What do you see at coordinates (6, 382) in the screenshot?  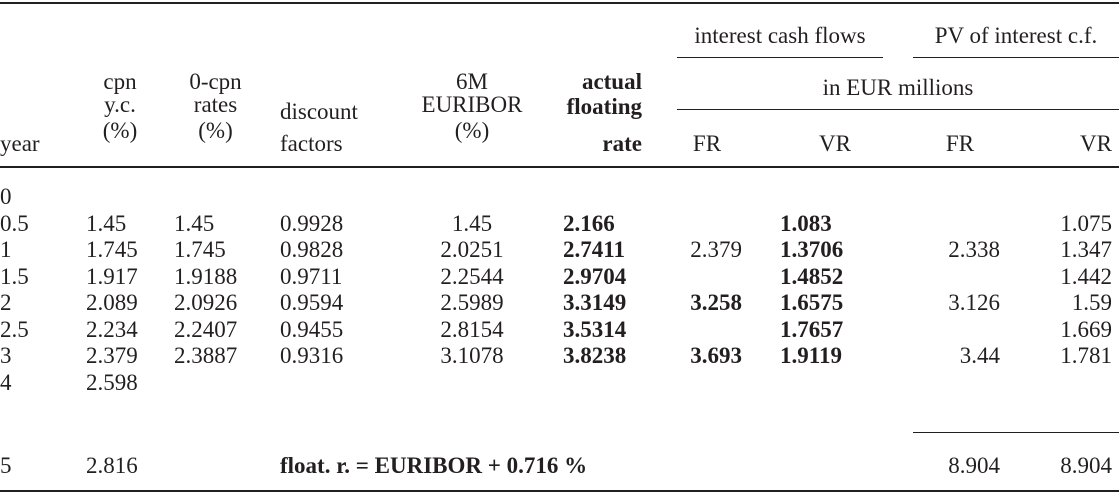 I see `year-cell: 4` at bounding box center [6, 382].